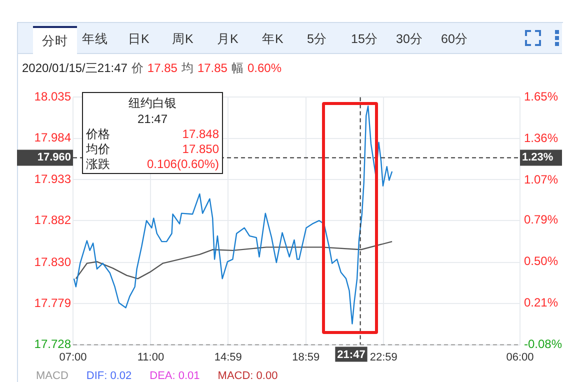 This screenshot has height=382, width=583. I want to click on y-tick-label: 18.035, so click(53, 97).